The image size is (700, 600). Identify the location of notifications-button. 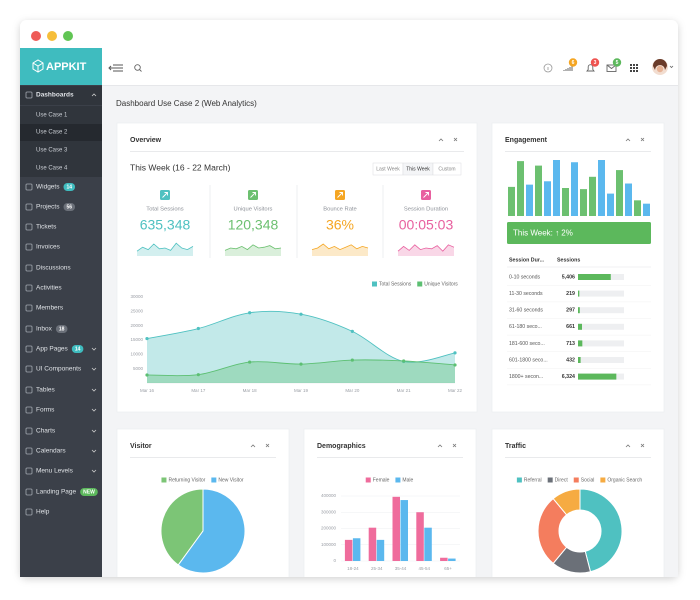
(590, 68).